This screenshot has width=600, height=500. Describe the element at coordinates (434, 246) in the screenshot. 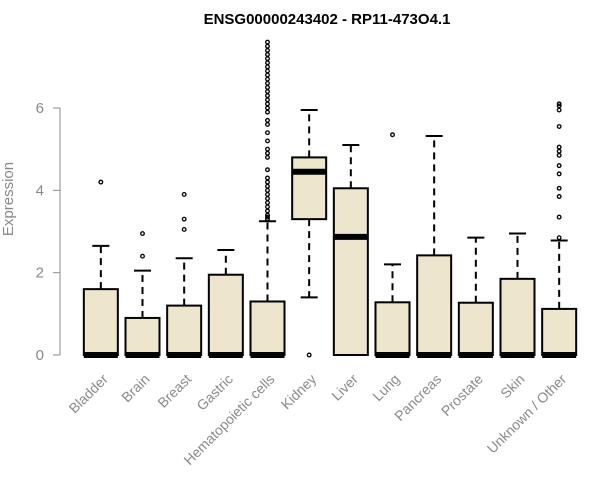

I see `box-pancreas` at that location.